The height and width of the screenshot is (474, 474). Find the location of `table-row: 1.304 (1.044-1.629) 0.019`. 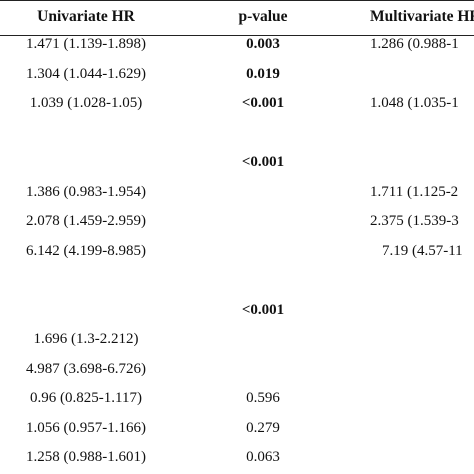

table-row: 1.304 (1.044-1.629) 0.019 is located at coordinates (153, 74).